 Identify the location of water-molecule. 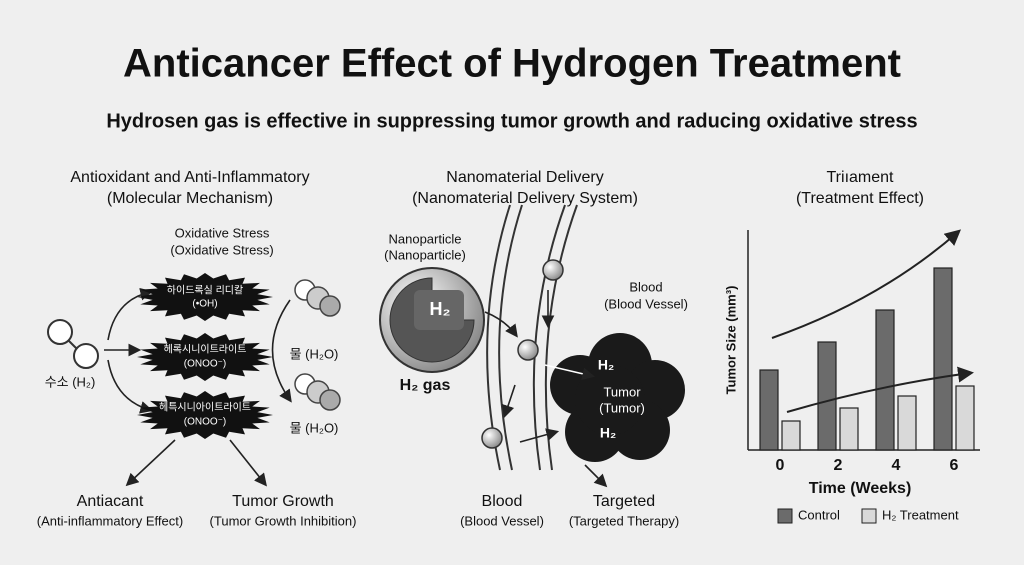
(317, 345).